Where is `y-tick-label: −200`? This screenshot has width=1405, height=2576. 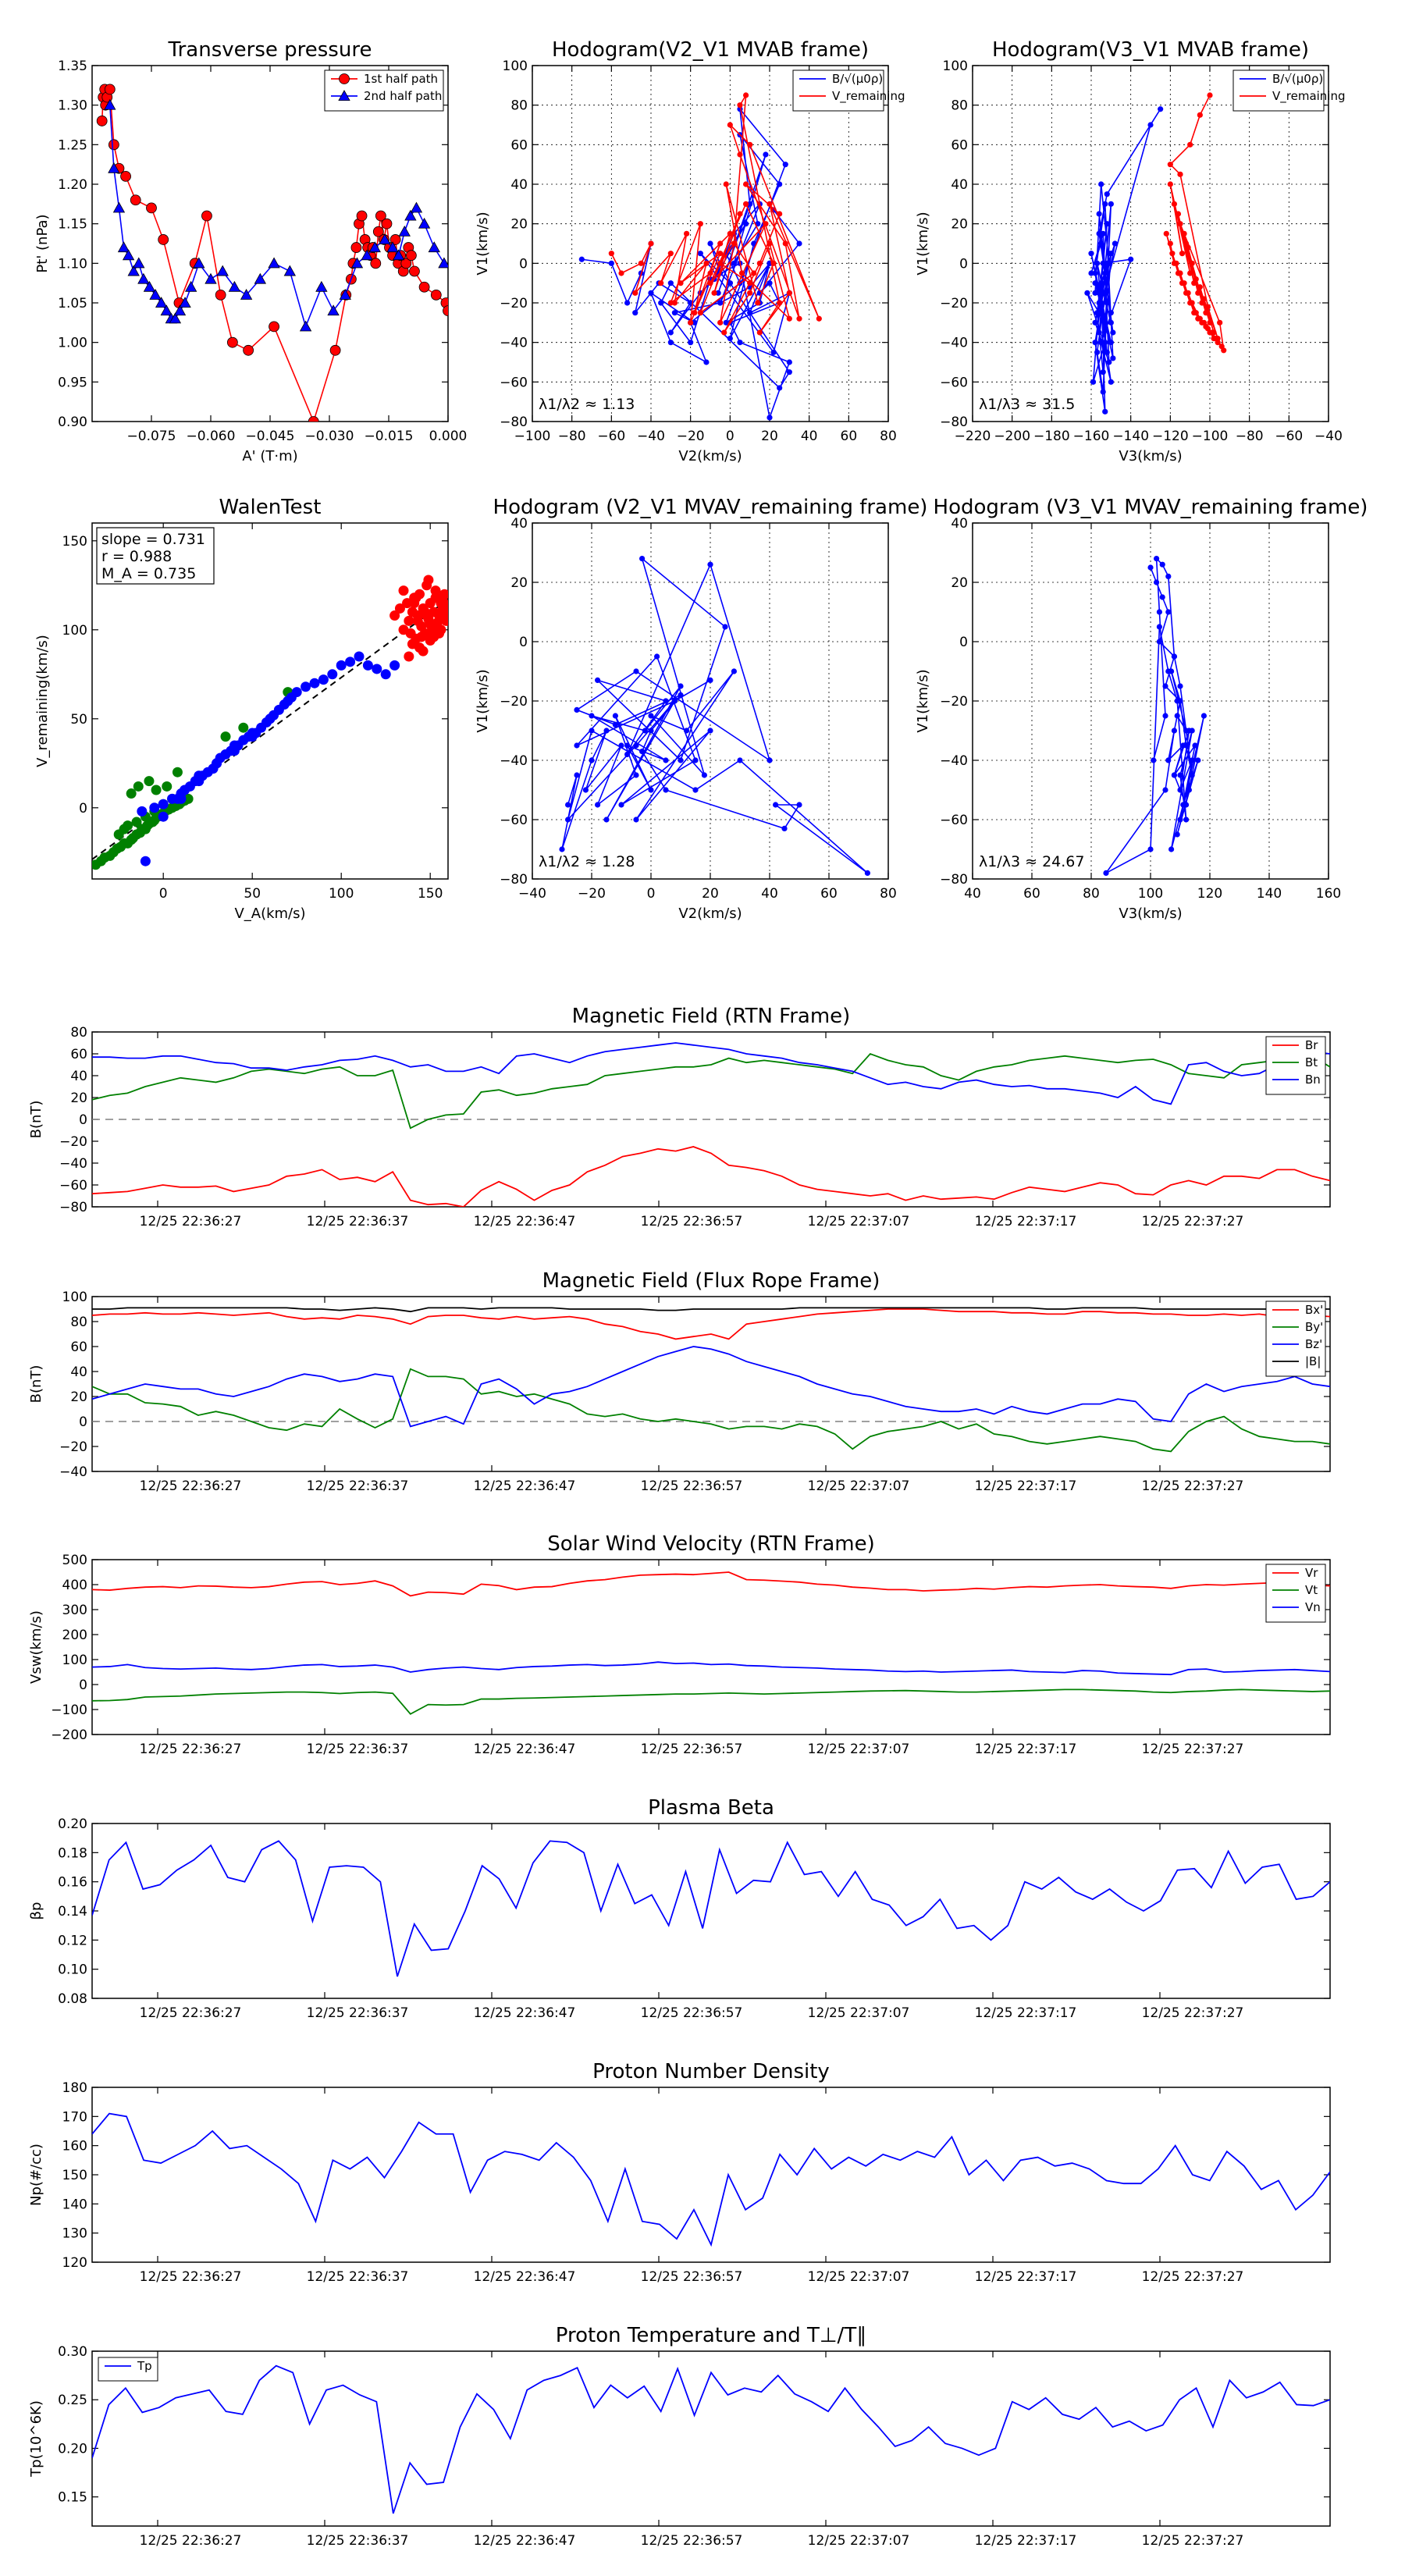
y-tick-label: −200 is located at coordinates (69, 1735).